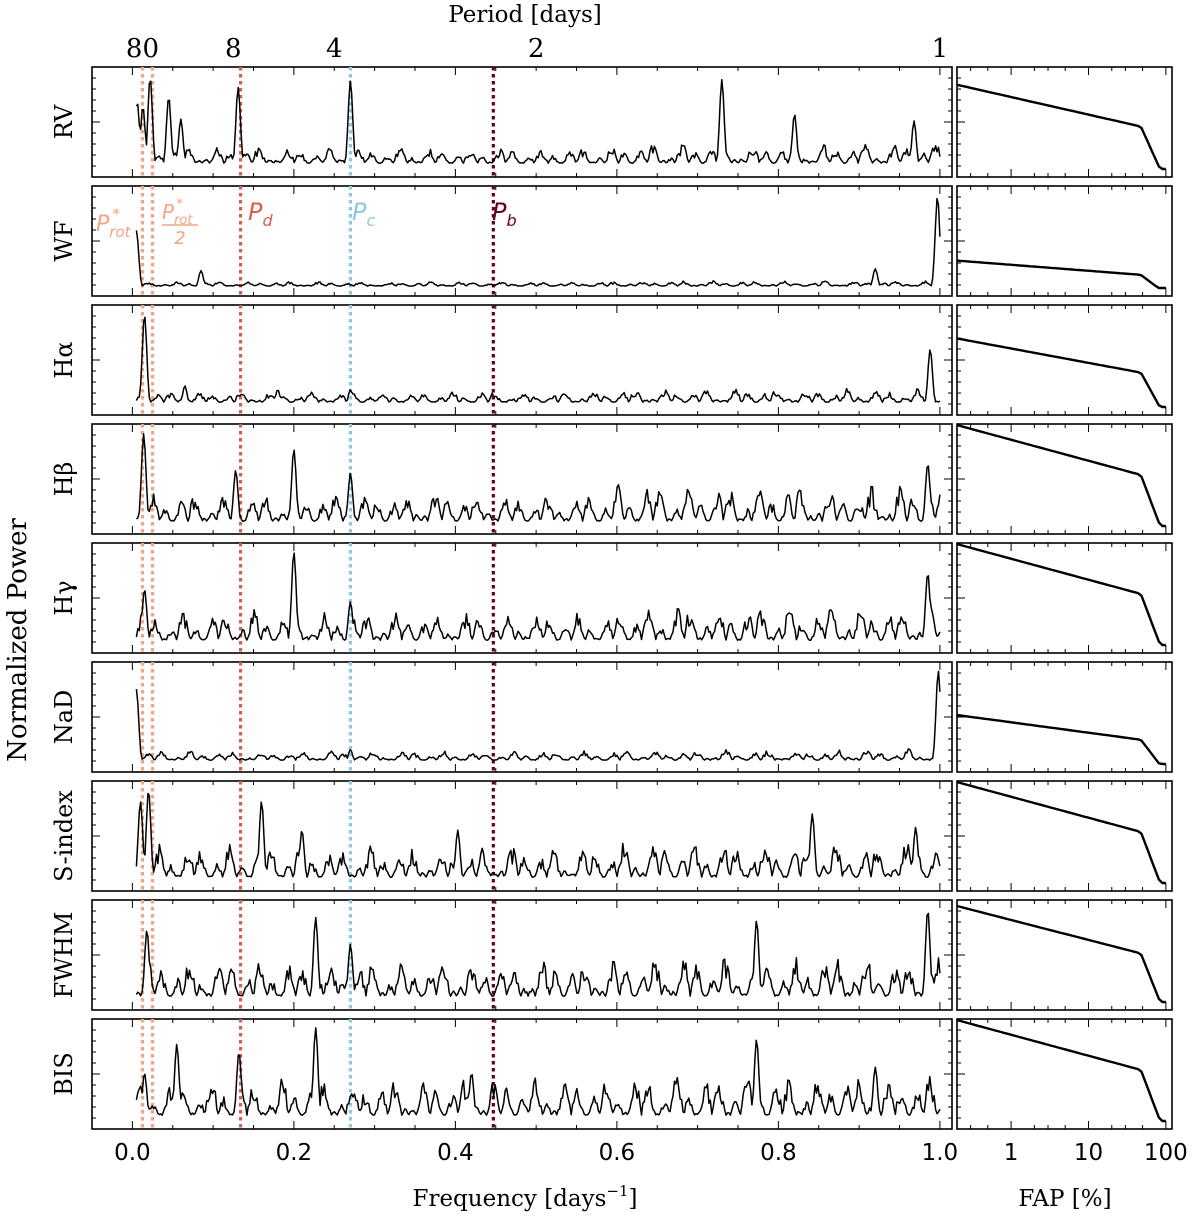  What do you see at coordinates (64, 359) in the screenshot?
I see `panel-label: Hα` at bounding box center [64, 359].